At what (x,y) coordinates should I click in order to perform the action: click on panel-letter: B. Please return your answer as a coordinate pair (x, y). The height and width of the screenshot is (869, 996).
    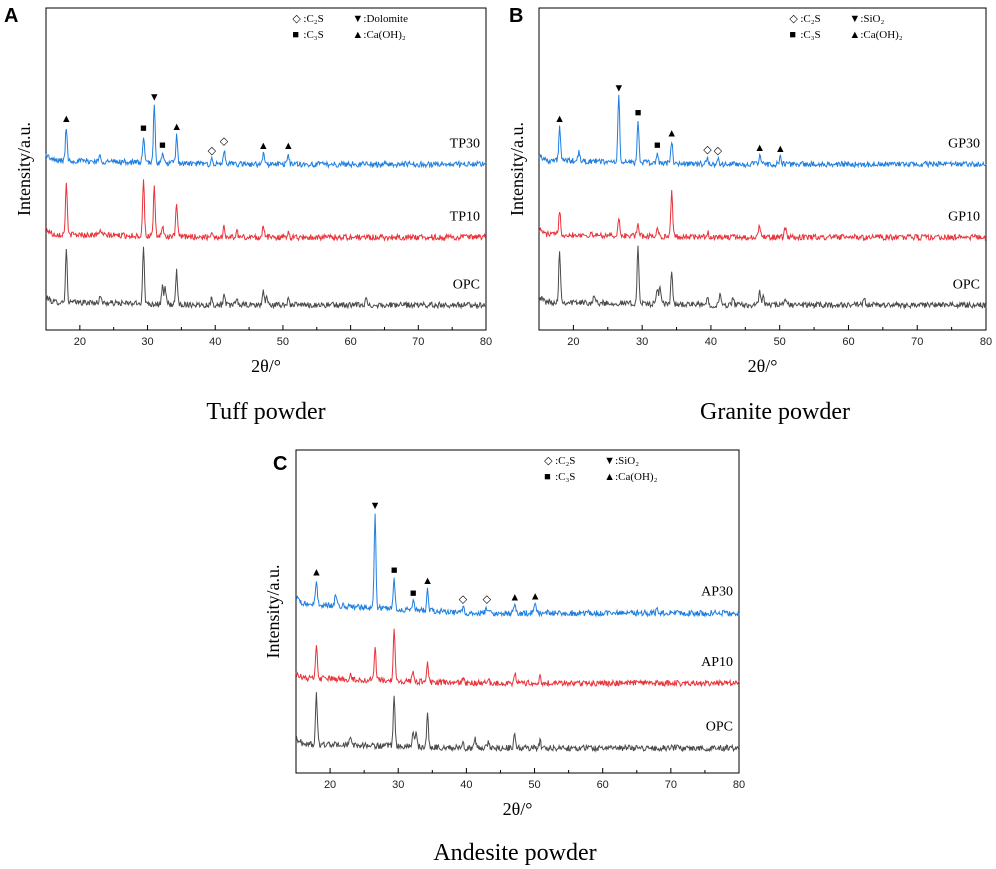
    Looking at the image, I should click on (516, 16).